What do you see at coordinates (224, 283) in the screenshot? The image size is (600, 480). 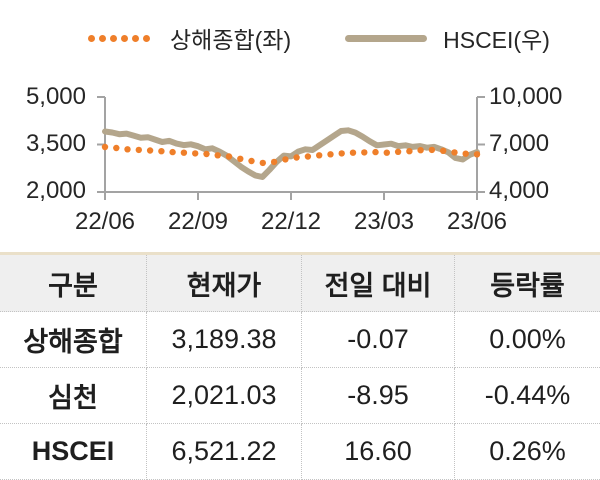 I see `header-cell-price: 현재가` at bounding box center [224, 283].